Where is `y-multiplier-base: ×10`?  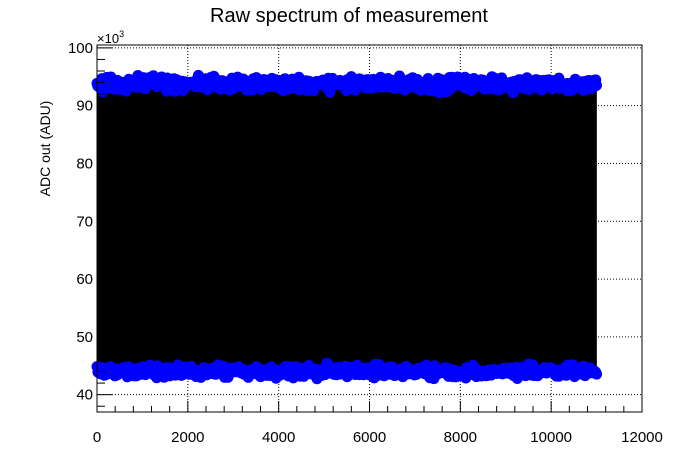
y-multiplier-base: ×10 is located at coordinates (108, 38).